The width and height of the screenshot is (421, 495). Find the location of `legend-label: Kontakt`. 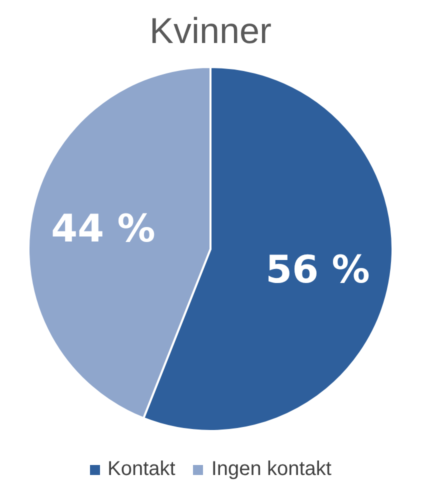

legend-label: Kontakt is located at coordinates (142, 469).